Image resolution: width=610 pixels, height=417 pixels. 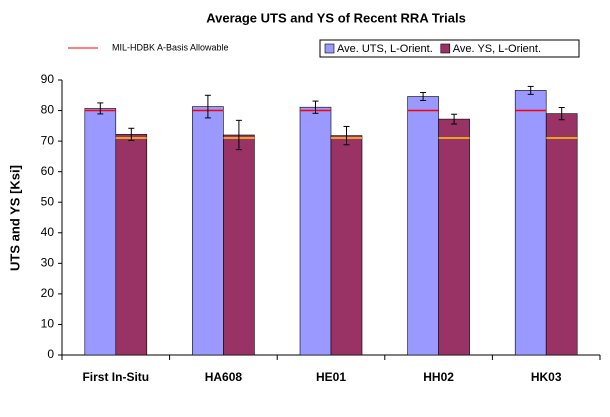 What do you see at coordinates (115, 377) in the screenshot?
I see `x-tick-label: First In-Situ` at bounding box center [115, 377].